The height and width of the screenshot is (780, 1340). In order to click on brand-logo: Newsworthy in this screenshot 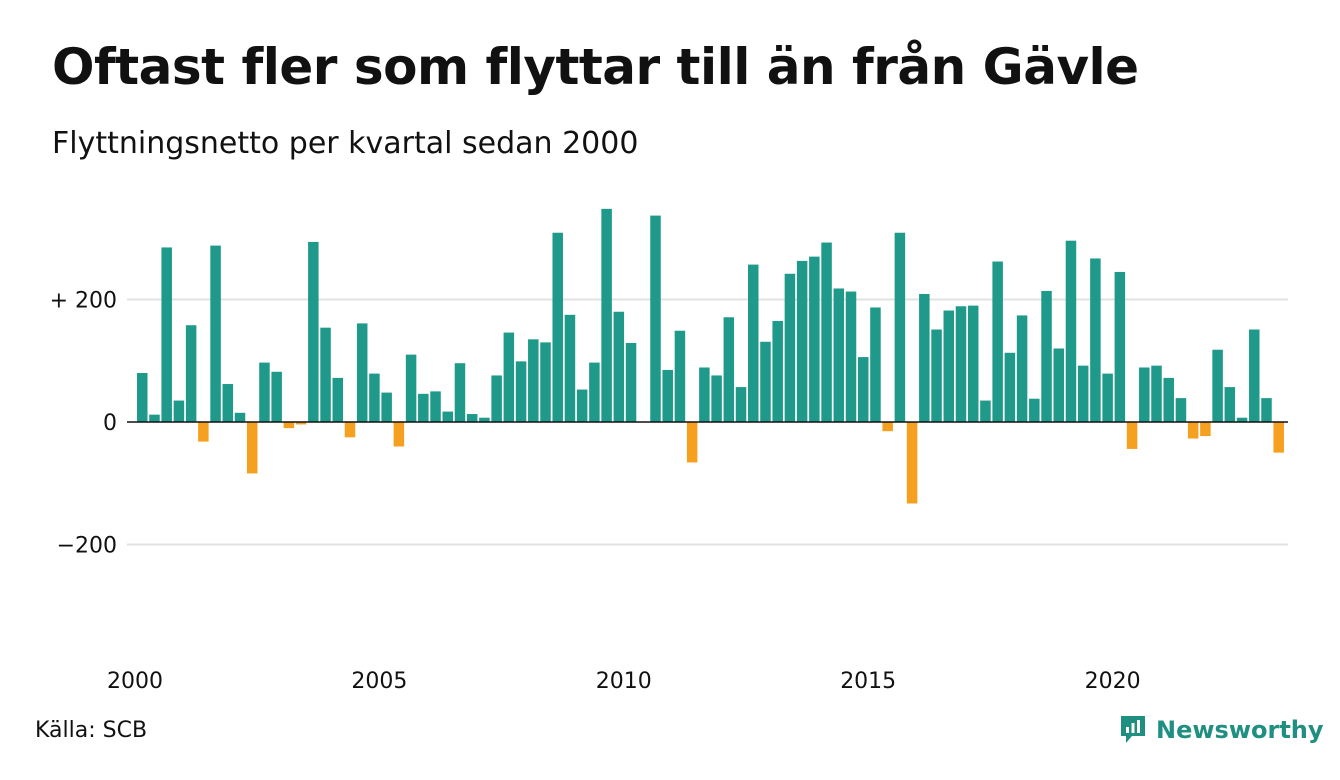, I will do `click(1221, 730)`.